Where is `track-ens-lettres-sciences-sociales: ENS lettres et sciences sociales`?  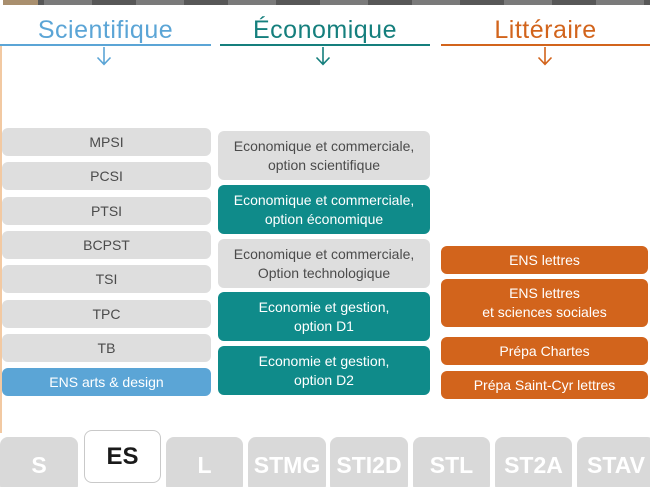
track-ens-lettres-sciences-sociales: ENS lettres et sciences sociales is located at coordinates (544, 303).